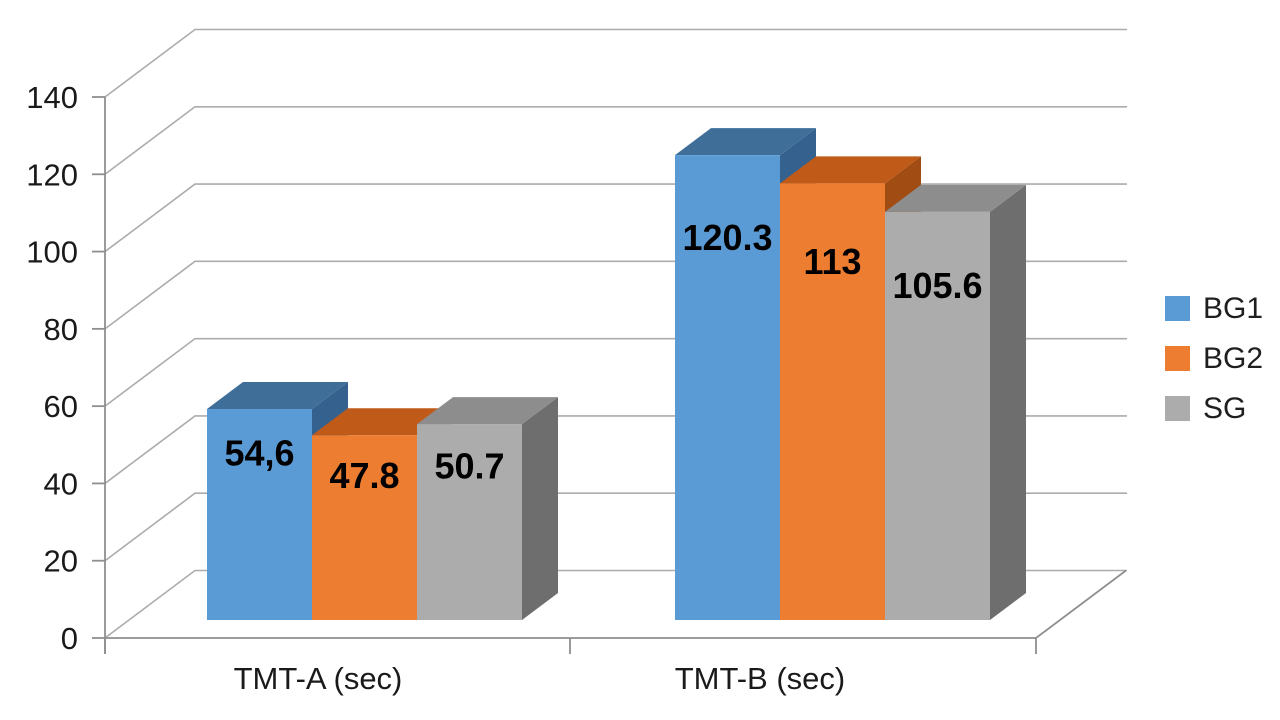 The width and height of the screenshot is (1280, 720). Describe the element at coordinates (61, 406) in the screenshot. I see `y-tick-label-60: 60` at that location.